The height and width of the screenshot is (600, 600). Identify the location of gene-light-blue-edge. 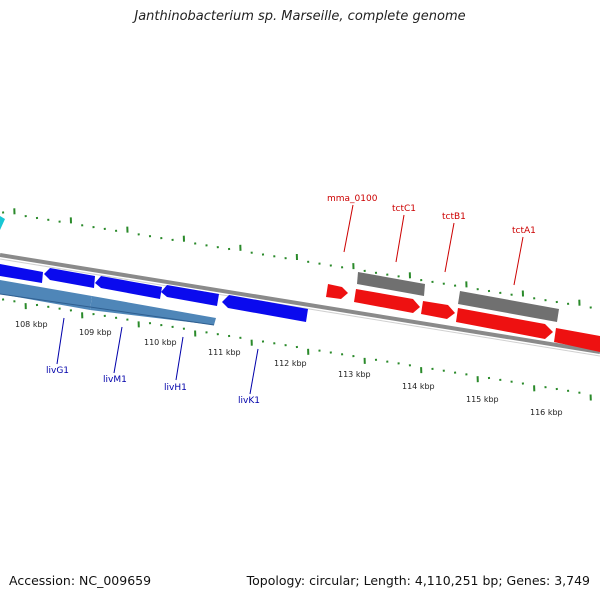
(107, 309).